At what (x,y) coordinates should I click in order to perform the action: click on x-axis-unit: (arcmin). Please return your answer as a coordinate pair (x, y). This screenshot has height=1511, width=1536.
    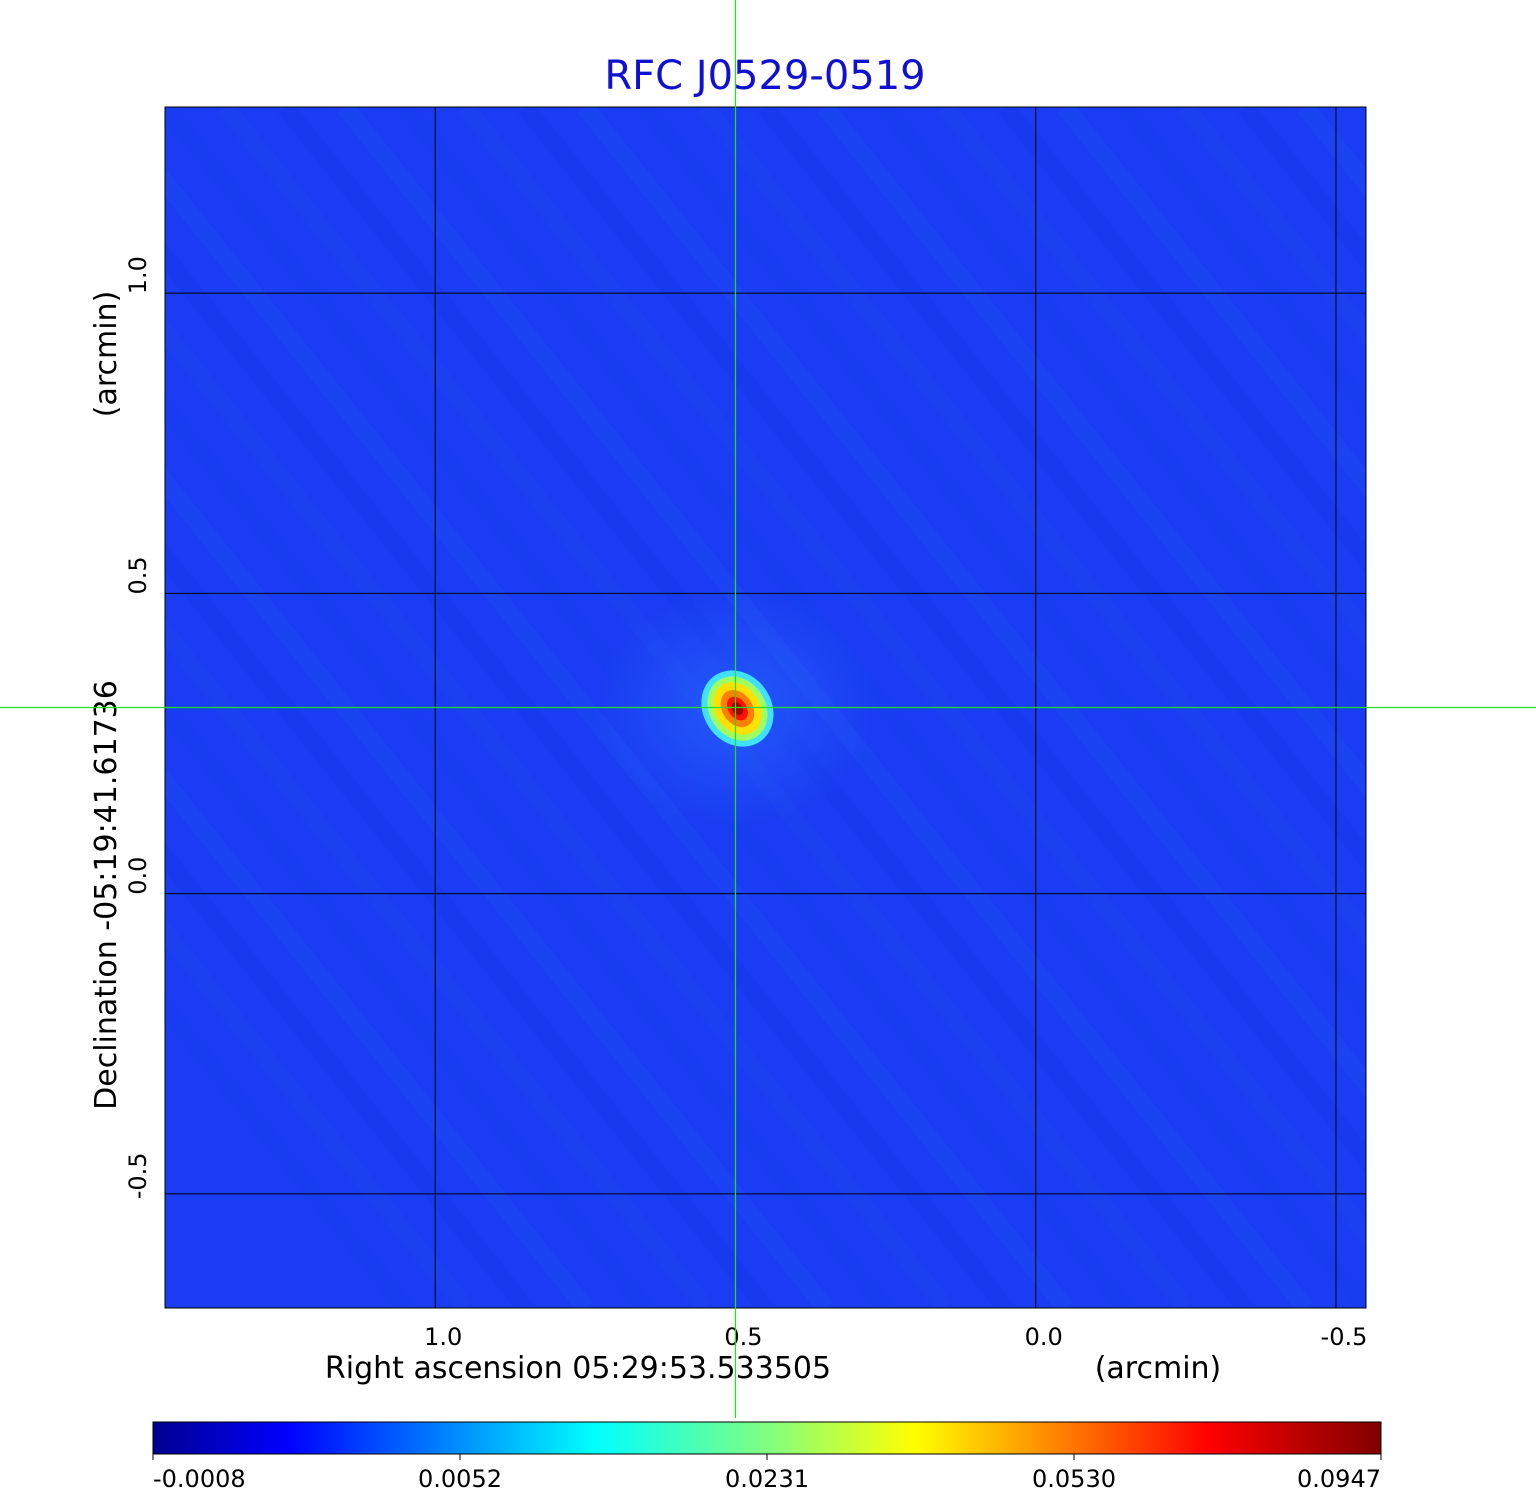
    Looking at the image, I should click on (1158, 1368).